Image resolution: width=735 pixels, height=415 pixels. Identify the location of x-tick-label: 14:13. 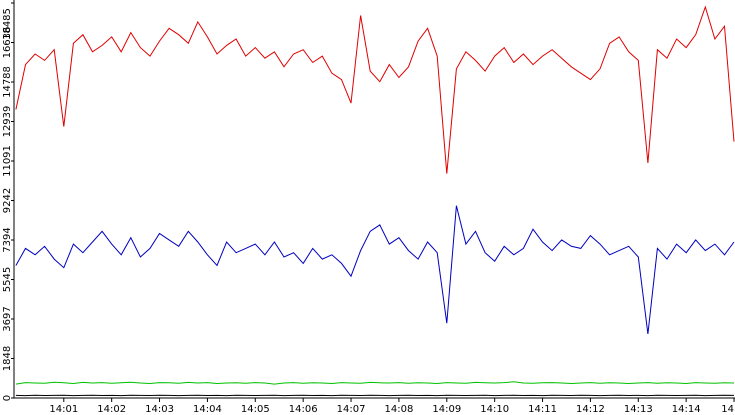
(638, 409).